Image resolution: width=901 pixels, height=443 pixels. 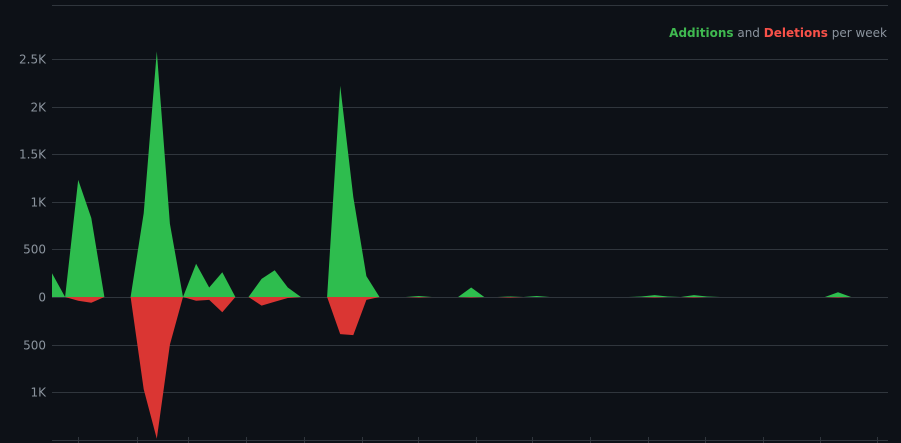 I want to click on legend-deletions: Deletions, so click(x=795, y=33).